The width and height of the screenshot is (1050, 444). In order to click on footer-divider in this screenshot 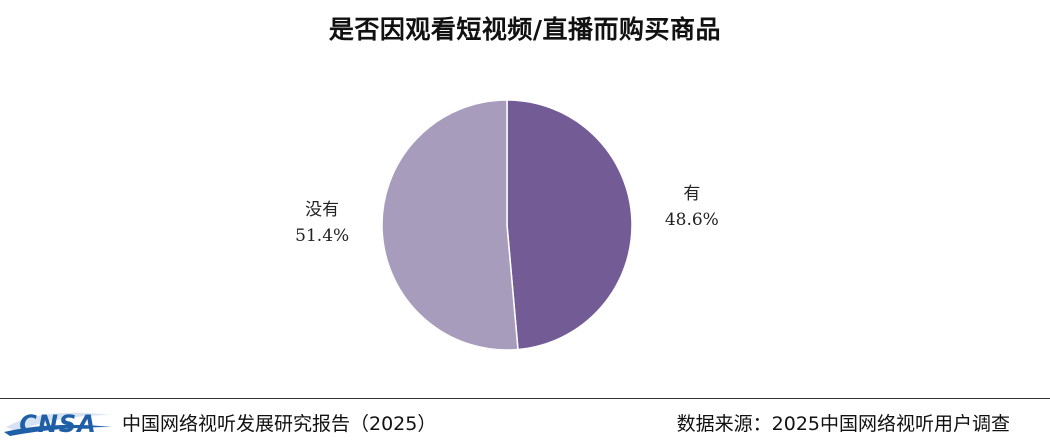, I will do `click(525, 398)`.